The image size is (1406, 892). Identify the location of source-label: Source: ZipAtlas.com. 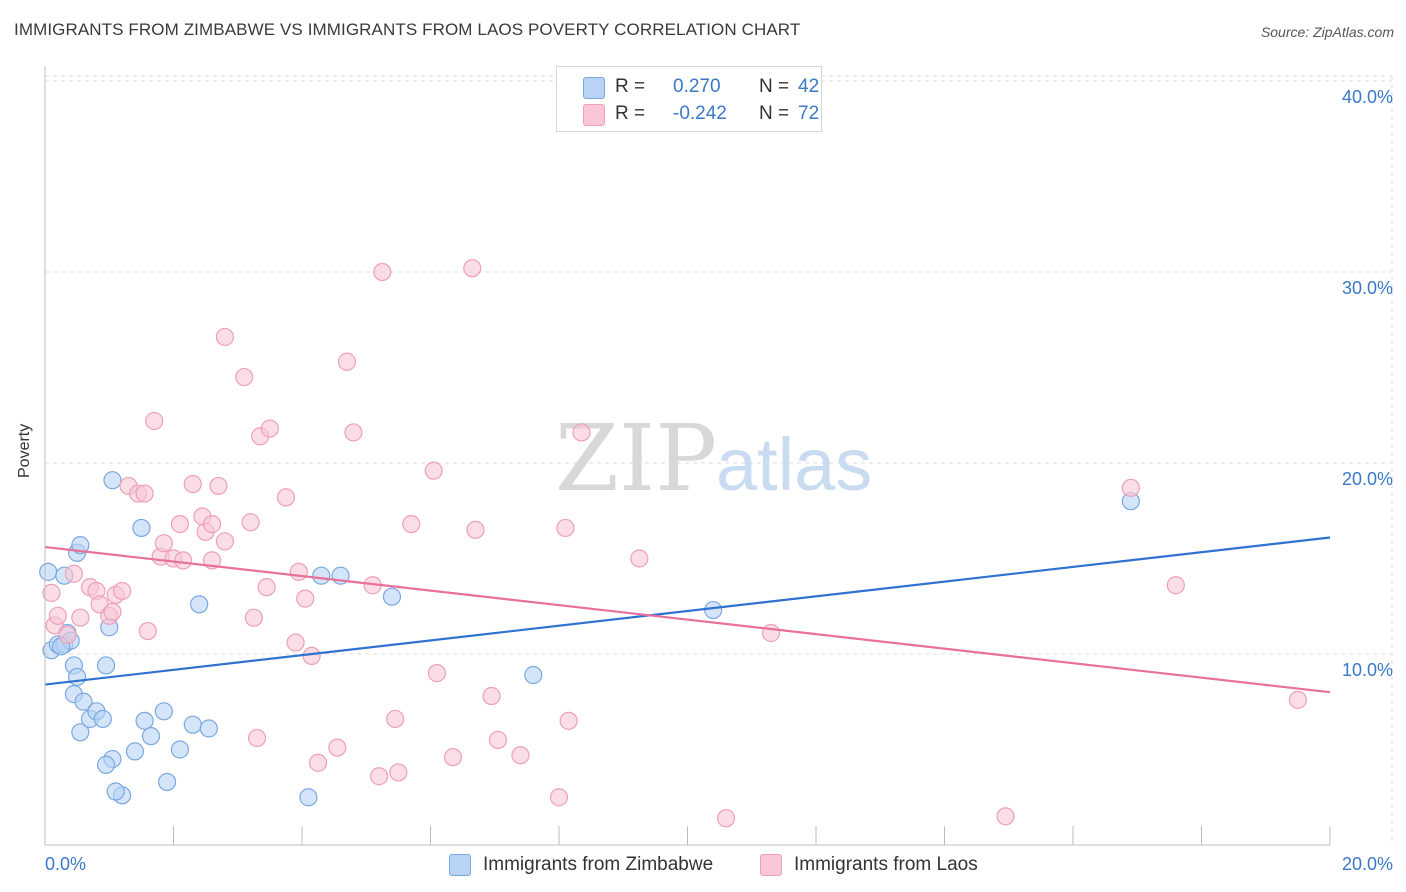
(1327, 32).